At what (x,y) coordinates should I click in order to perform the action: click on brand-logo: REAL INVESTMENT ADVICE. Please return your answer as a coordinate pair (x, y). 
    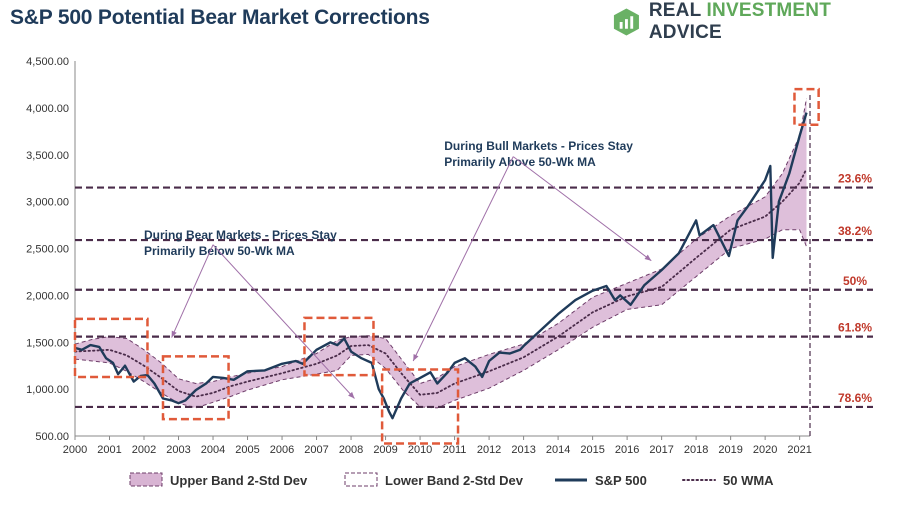
    Looking at the image, I should click on (755, 21).